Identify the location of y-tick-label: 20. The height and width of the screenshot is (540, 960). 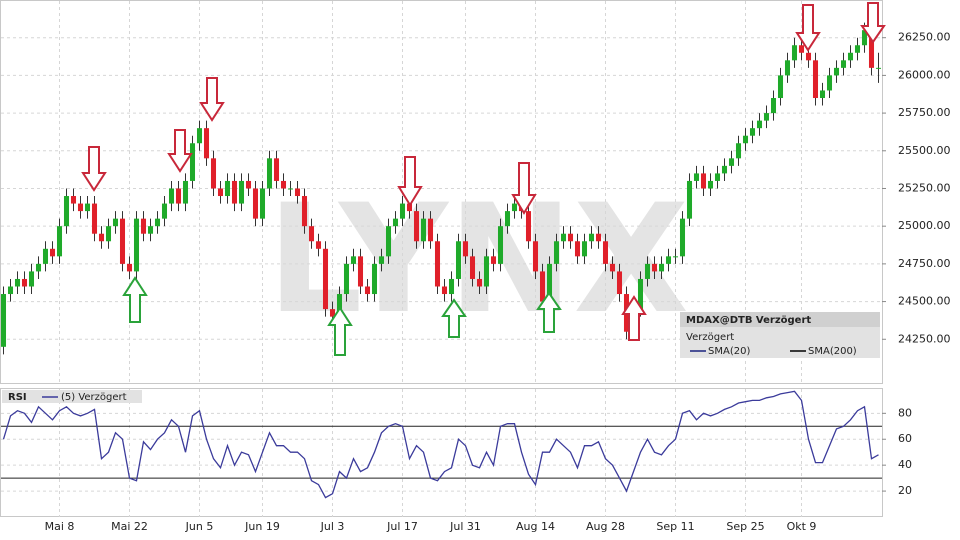
(905, 490).